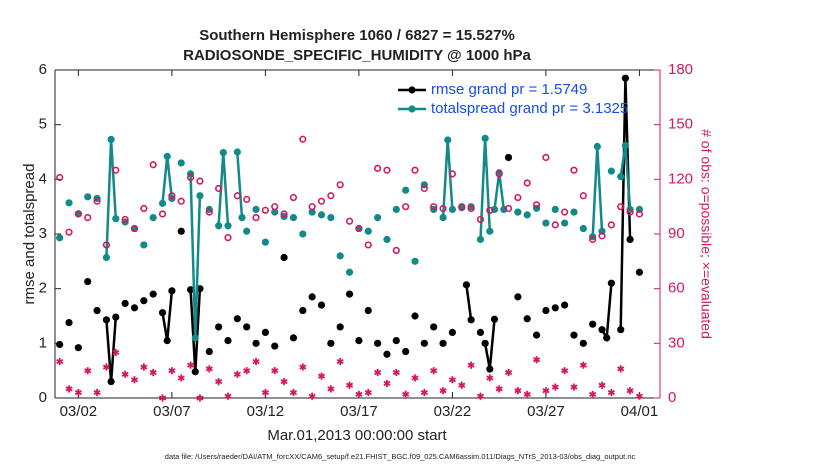 Image resolution: width=830 pixels, height=470 pixels. I want to click on x-tick-label: 03/07, so click(172, 411).